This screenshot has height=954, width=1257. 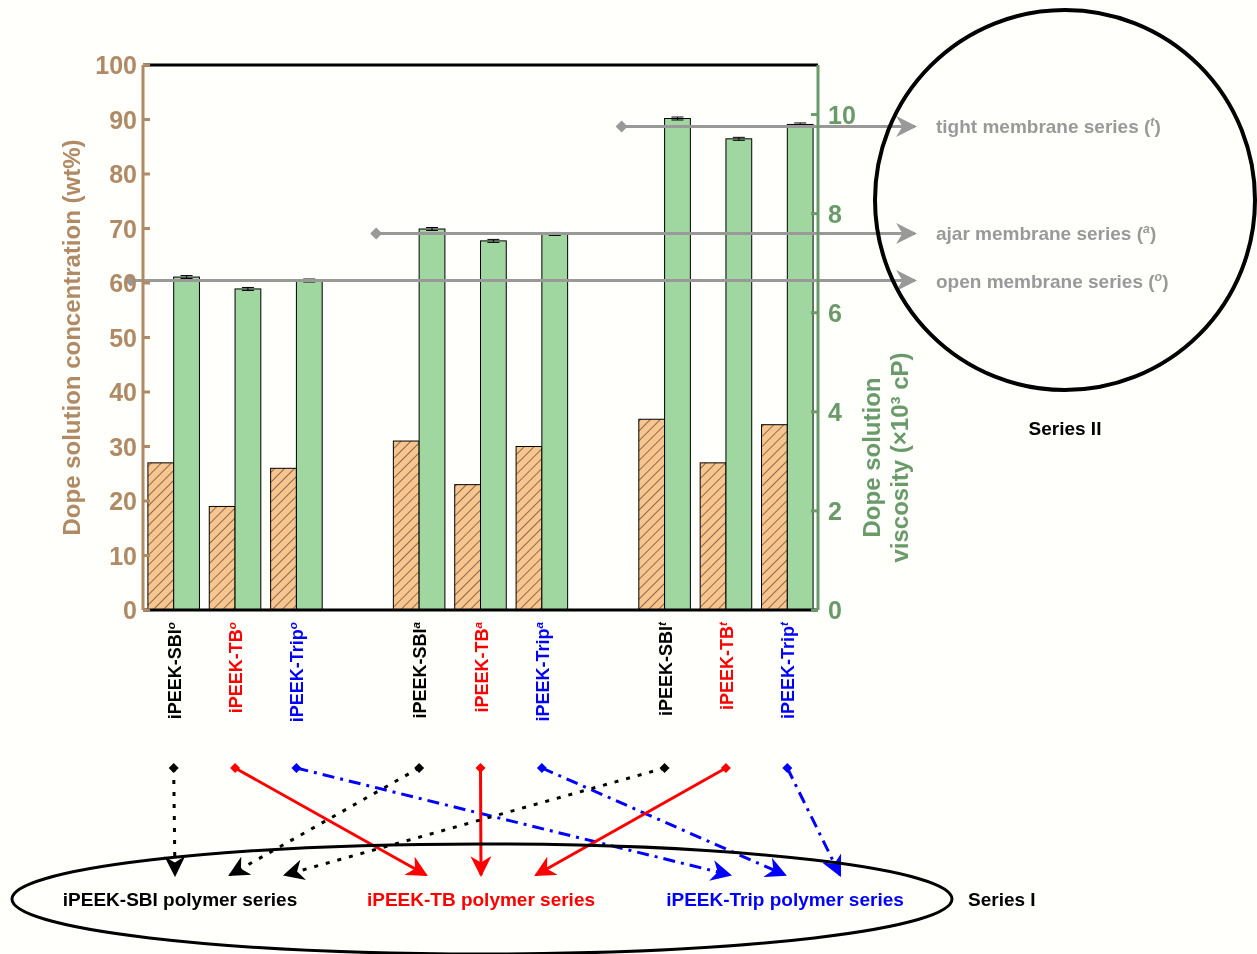 What do you see at coordinates (123, 446) in the screenshot?
I see `y-tick-label: 30` at bounding box center [123, 446].